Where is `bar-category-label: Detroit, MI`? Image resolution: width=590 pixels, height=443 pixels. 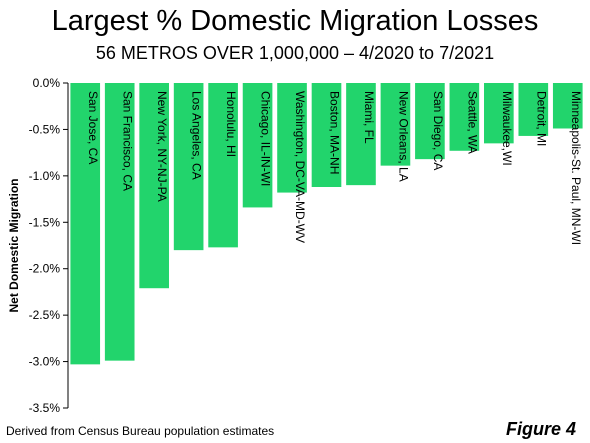
bar-category-label: Detroit, MI is located at coordinates (541, 118).